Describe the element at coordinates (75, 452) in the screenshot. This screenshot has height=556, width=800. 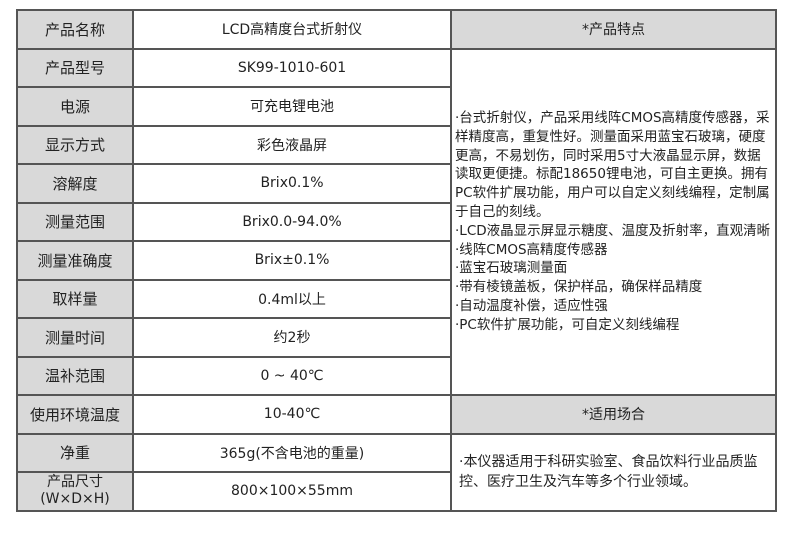
I see `spec-label: 净重` at that location.